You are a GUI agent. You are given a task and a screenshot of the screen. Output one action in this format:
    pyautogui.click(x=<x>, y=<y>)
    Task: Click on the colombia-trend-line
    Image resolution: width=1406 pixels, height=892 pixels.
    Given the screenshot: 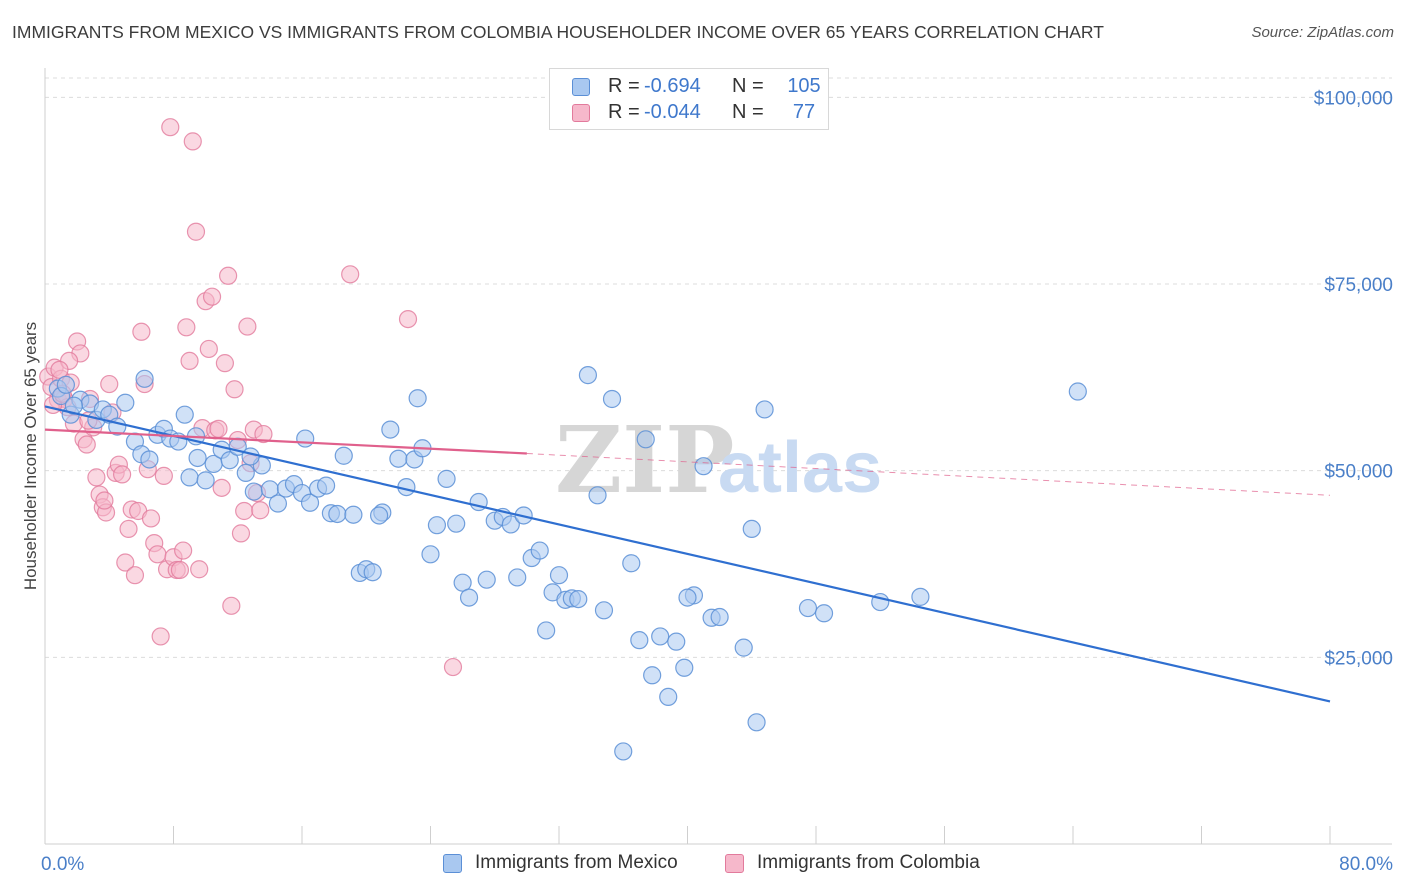 What is the action you would take?
    pyautogui.click(x=285, y=441)
    